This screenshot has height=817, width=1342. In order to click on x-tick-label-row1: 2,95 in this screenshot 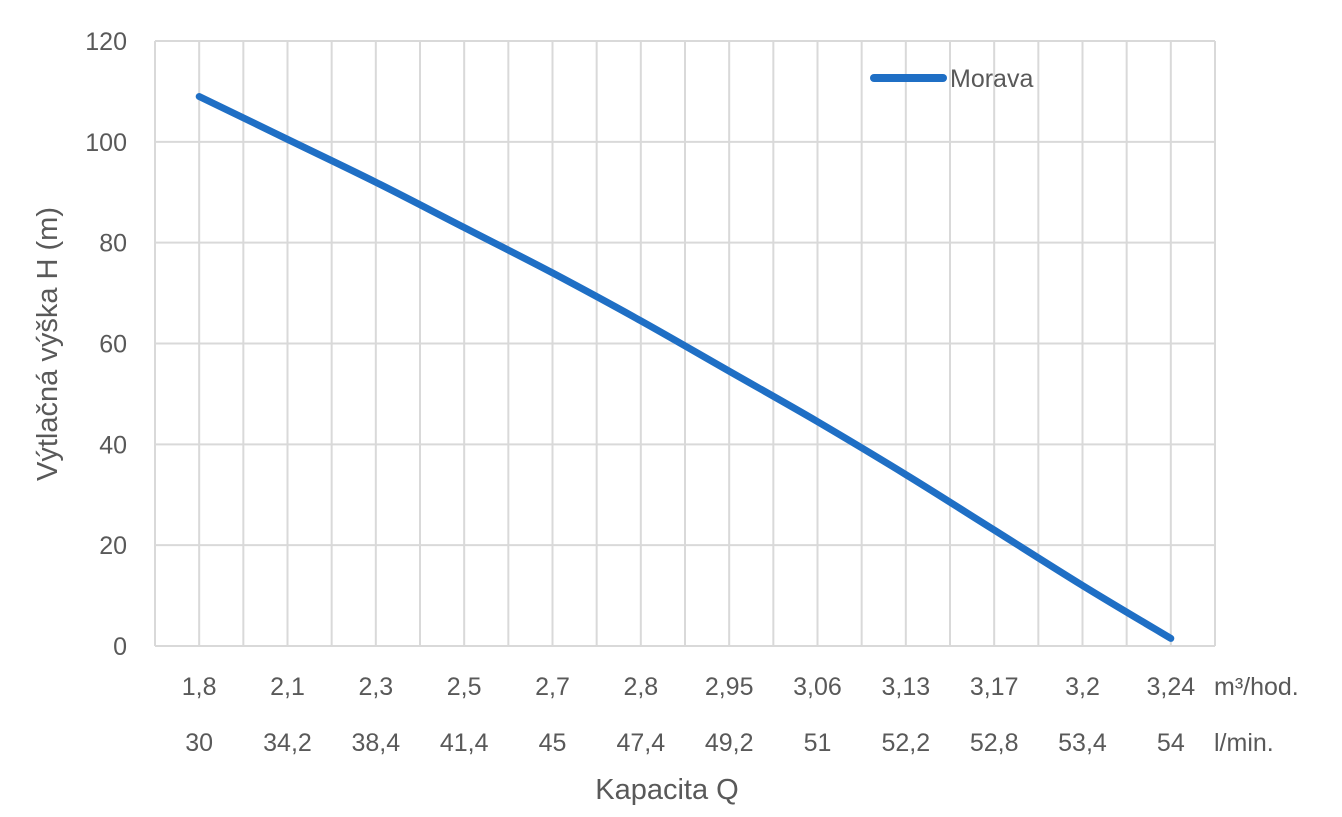, I will do `click(729, 687)`.